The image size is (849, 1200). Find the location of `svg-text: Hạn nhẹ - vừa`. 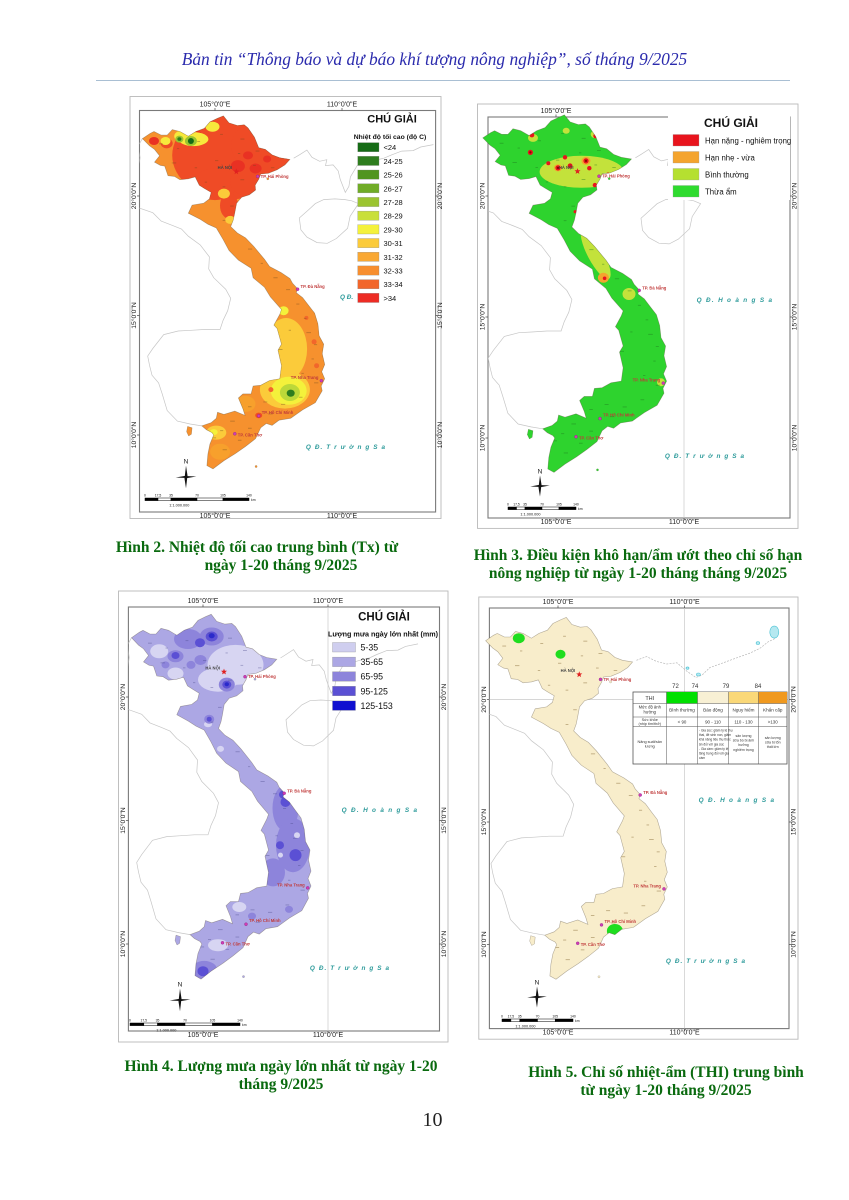

svg-text: Hạn nhẹ - vừa is located at coordinates (730, 158).